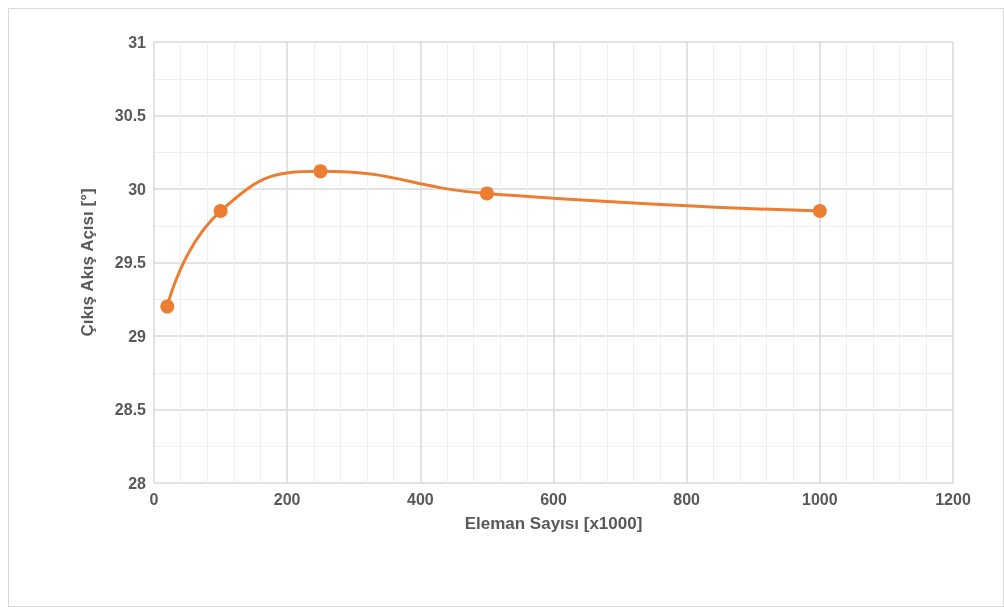 This screenshot has height=607, width=1004. Describe the element at coordinates (130, 409) in the screenshot. I see `y-tick-label: 28.5` at that location.